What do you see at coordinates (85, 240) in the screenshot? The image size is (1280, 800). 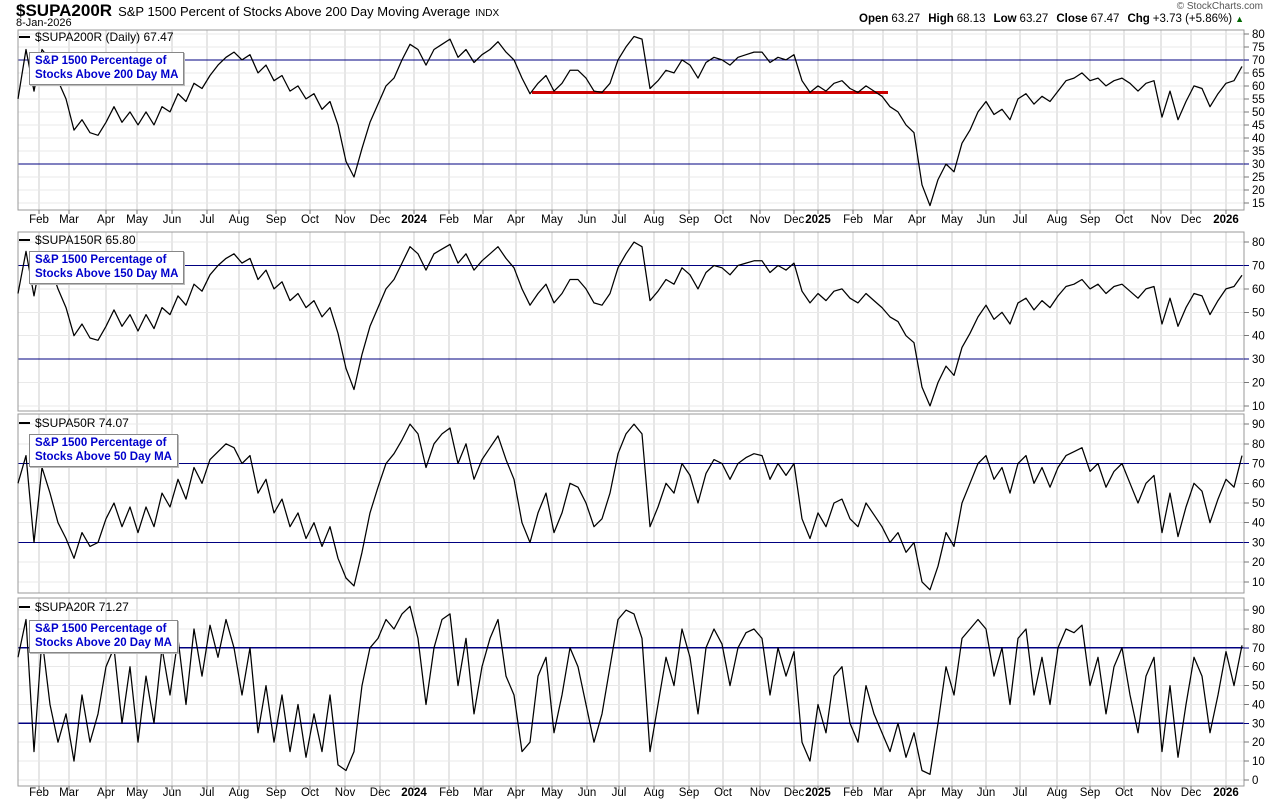 I see `panel2-legend-text: $SUPA150R 65.80` at bounding box center [85, 240].